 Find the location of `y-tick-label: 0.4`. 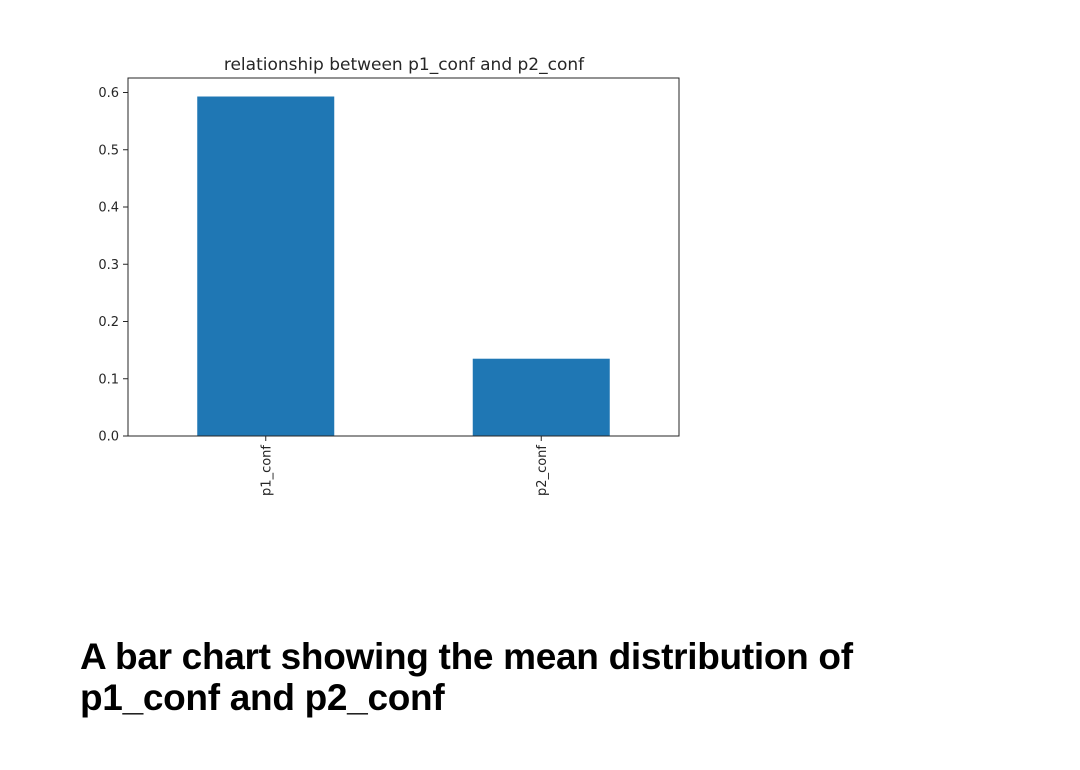

y-tick-label: 0.4 is located at coordinates (108, 208).